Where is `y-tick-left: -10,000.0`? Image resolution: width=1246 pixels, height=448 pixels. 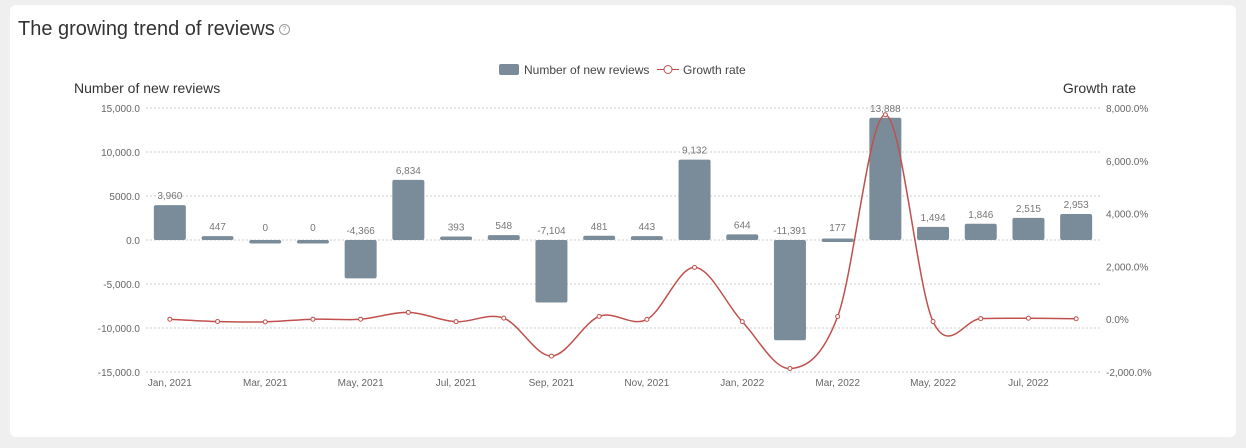
y-tick-left: -10,000.0 is located at coordinates (119, 329).